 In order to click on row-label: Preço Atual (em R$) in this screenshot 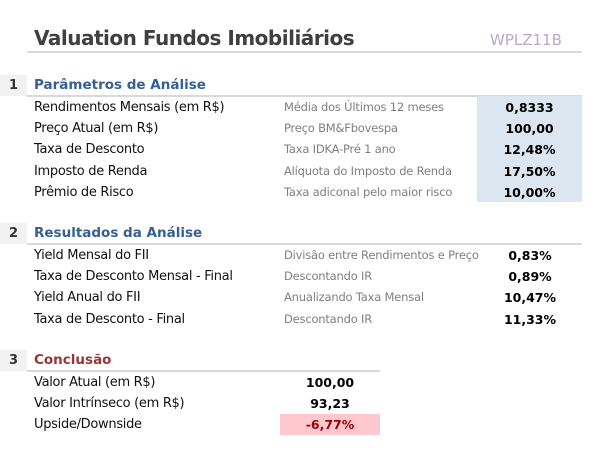, I will do `click(96, 129)`.